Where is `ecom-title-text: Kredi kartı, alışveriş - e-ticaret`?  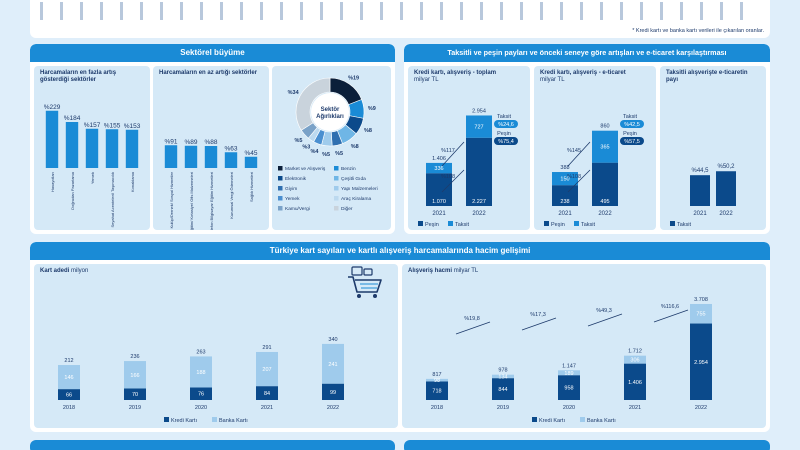 ecom-title-text: Kredi kartı, alışveriş - e-ticaret is located at coordinates (583, 73).